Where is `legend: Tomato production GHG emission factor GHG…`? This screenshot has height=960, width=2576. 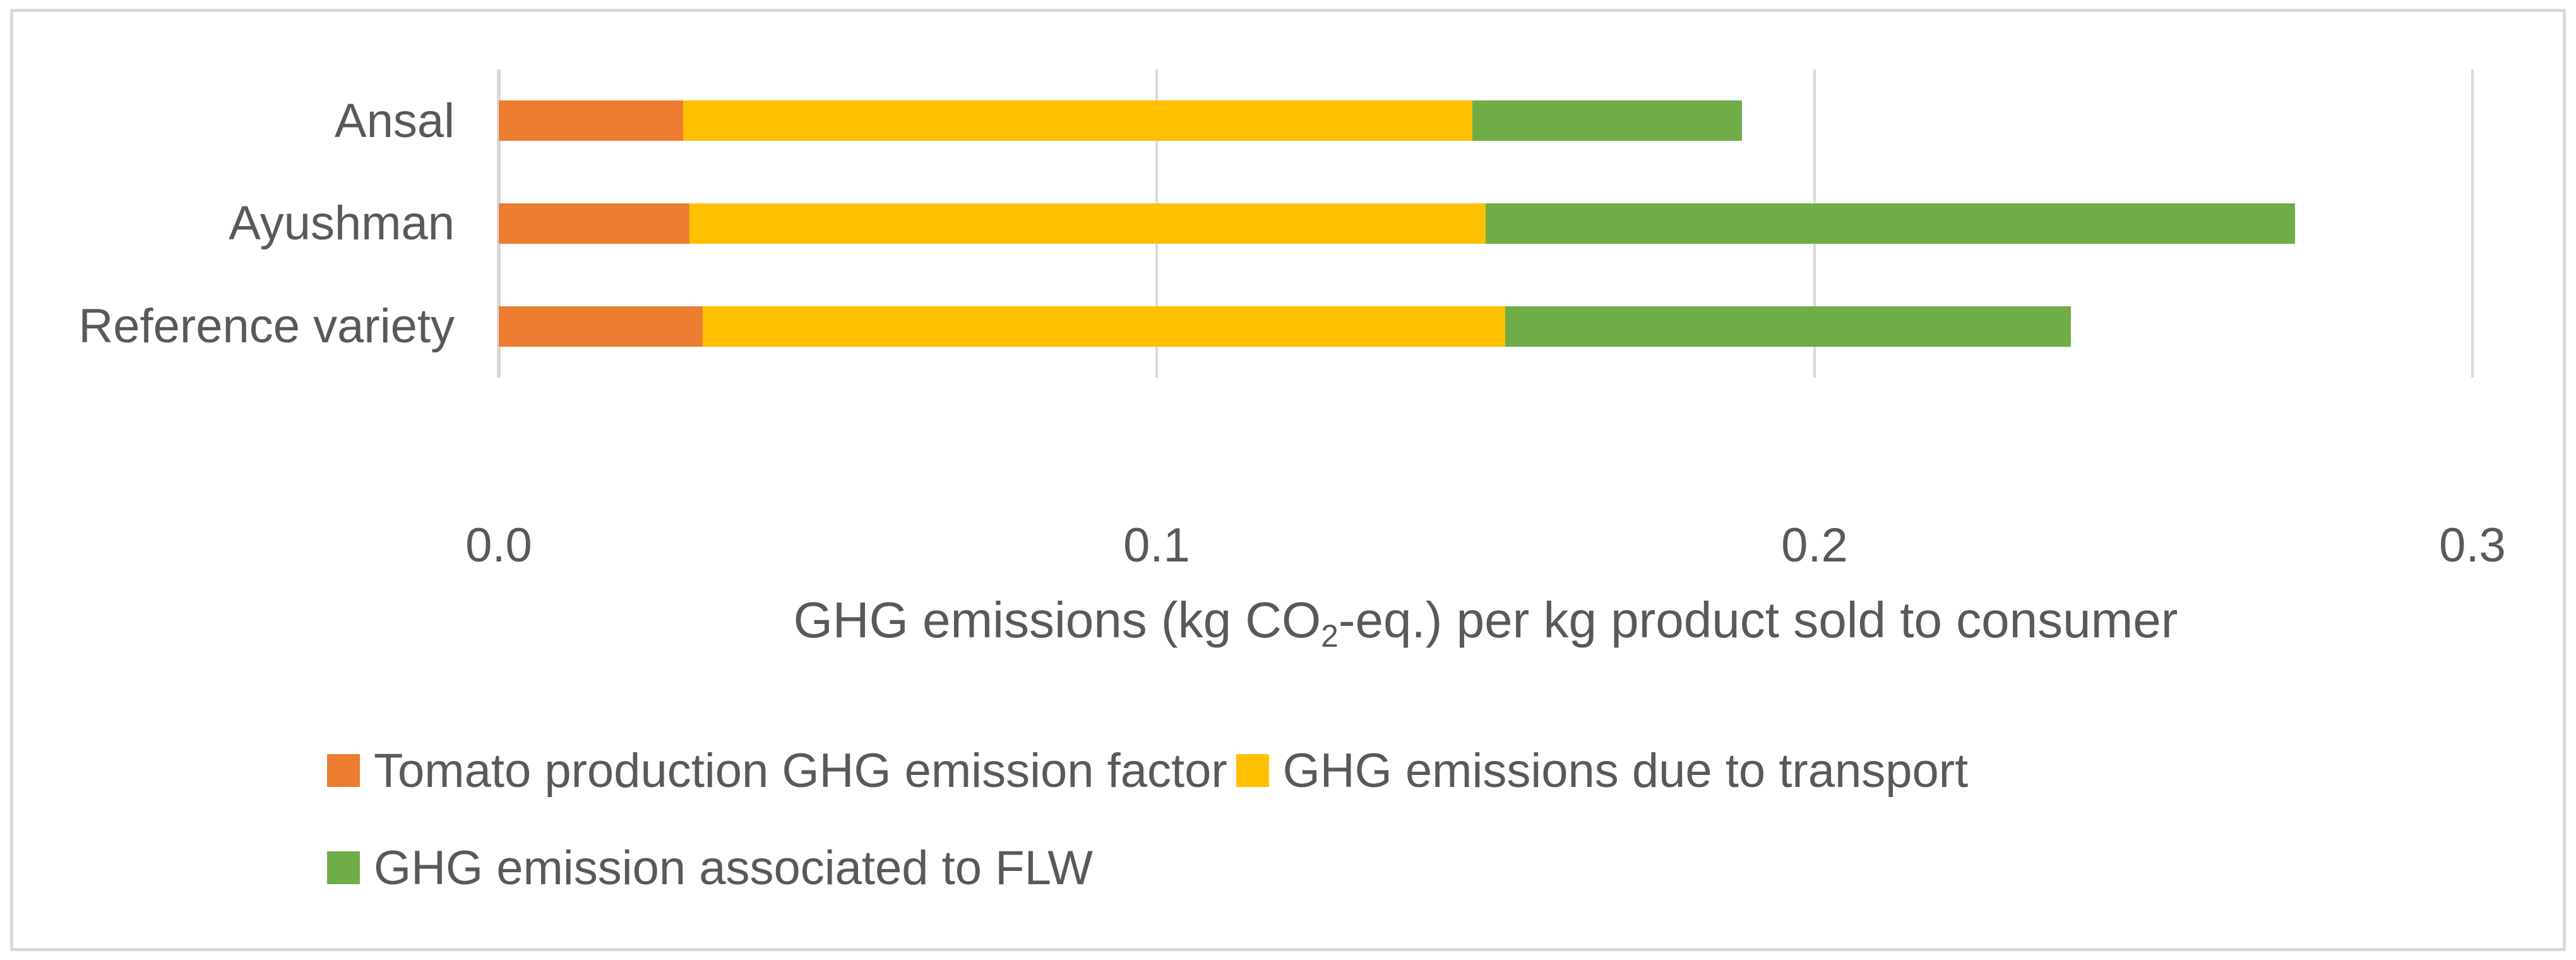 legend: Tomato production GHG emission factor GHG… is located at coordinates (1152, 841).